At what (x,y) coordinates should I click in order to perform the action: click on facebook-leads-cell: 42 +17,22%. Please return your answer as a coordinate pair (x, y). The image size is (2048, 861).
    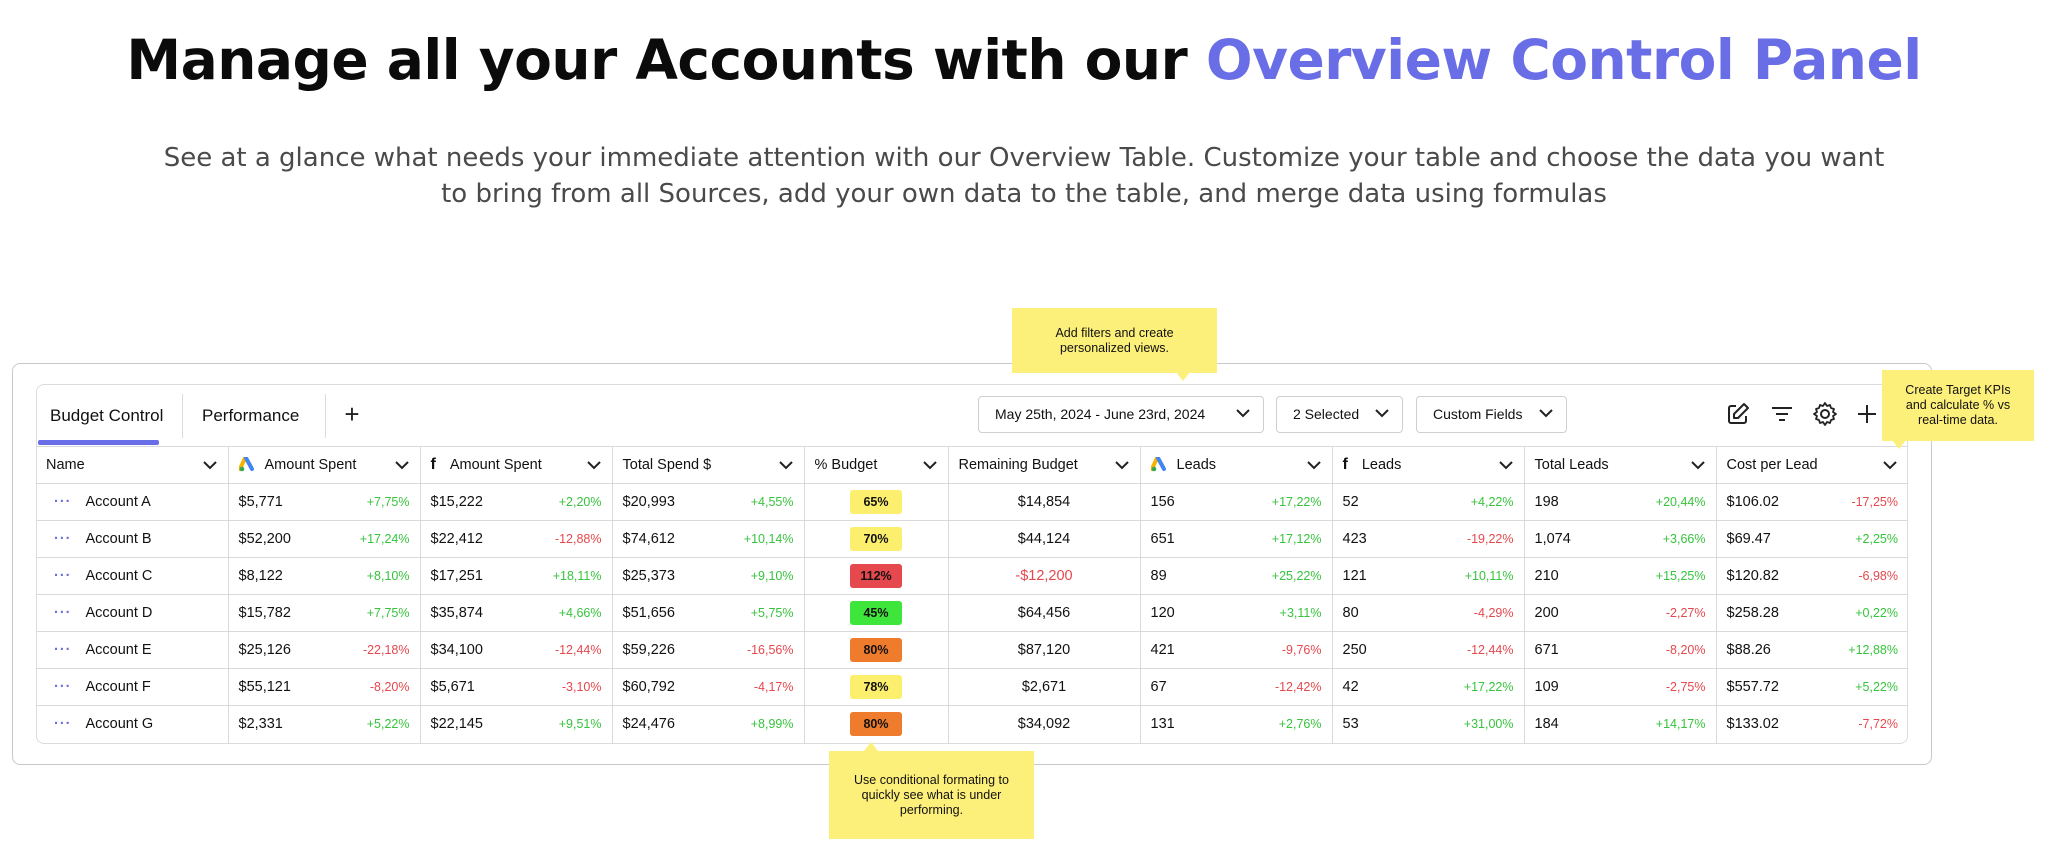
    Looking at the image, I should click on (1428, 687).